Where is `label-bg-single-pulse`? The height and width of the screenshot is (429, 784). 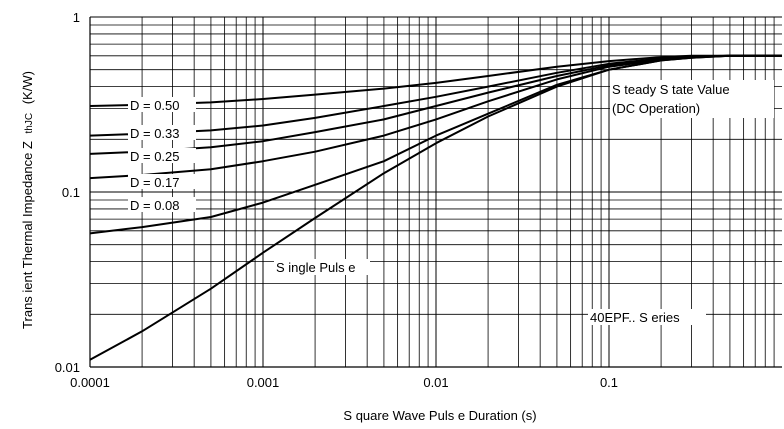
label-bg-single-pulse is located at coordinates (322, 267).